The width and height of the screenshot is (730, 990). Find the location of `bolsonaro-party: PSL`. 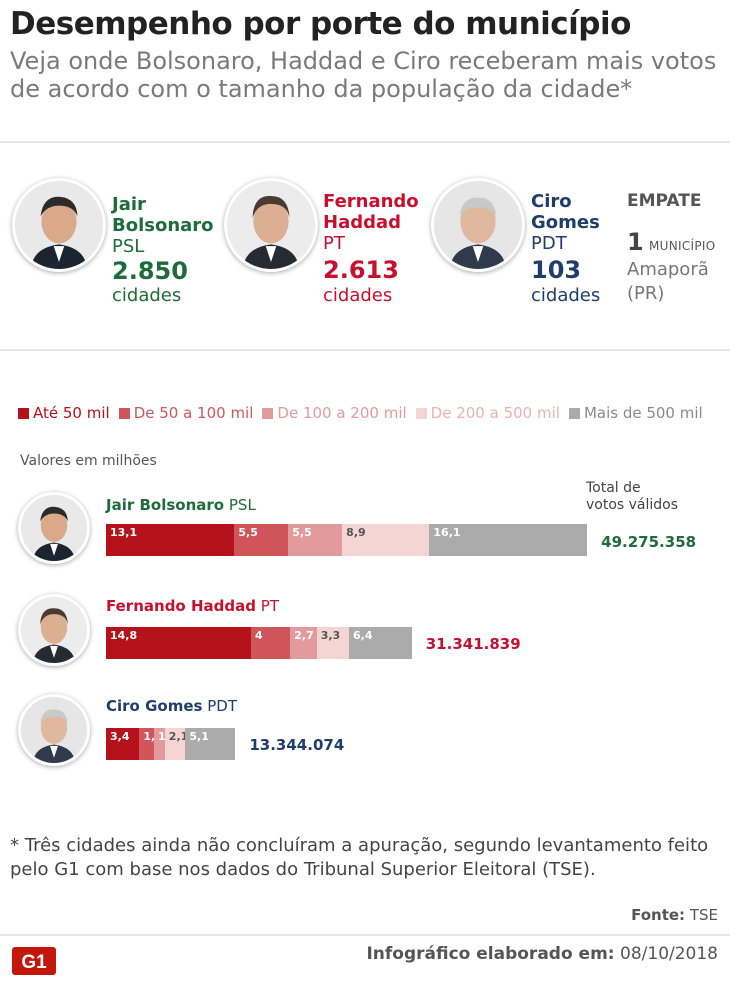

bolsonaro-party: PSL is located at coordinates (128, 246).